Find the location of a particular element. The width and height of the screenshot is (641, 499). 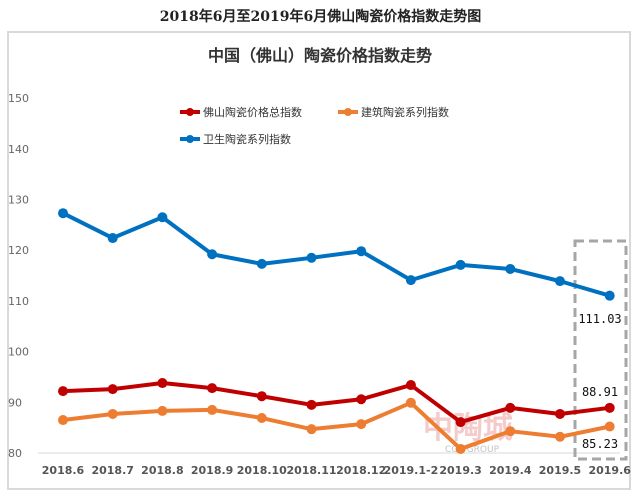

watermark-sub: CCC GROUP is located at coordinates (472, 450).